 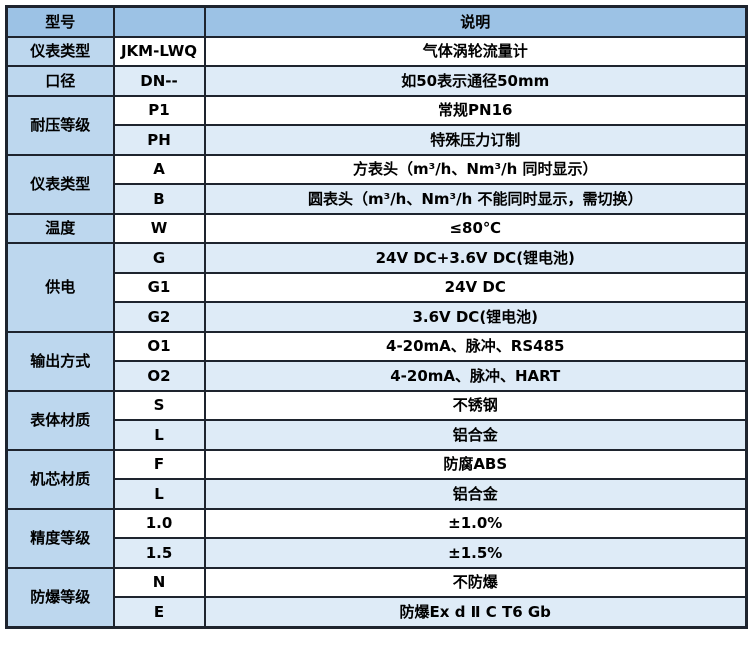 What do you see at coordinates (159, 228) in the screenshot?
I see `code-cell: W` at bounding box center [159, 228].